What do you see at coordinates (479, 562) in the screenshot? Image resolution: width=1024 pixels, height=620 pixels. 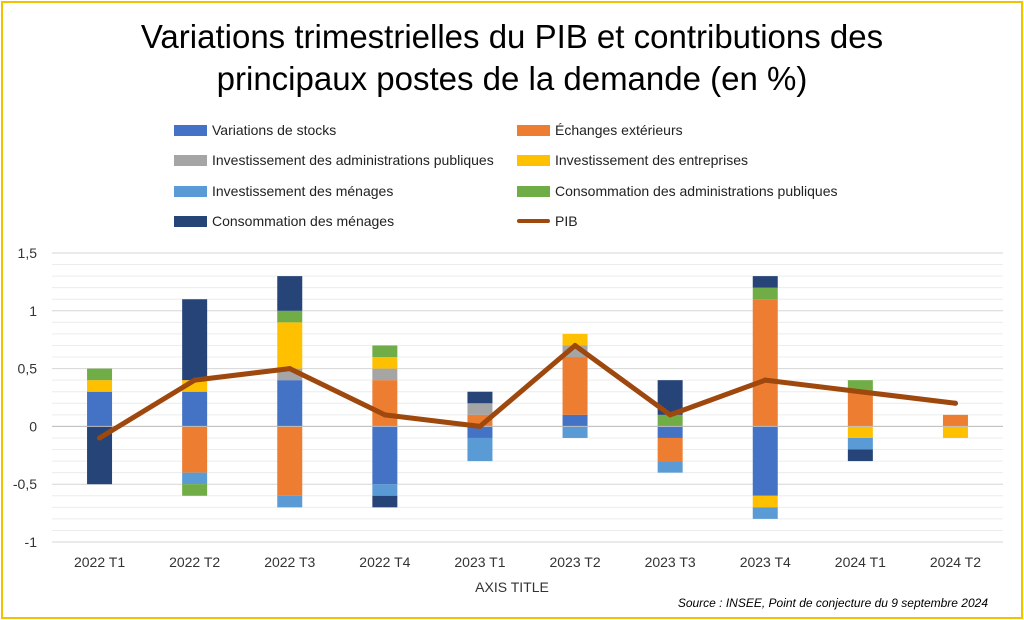 I see `x-tick-label: 2023 T1` at bounding box center [479, 562].